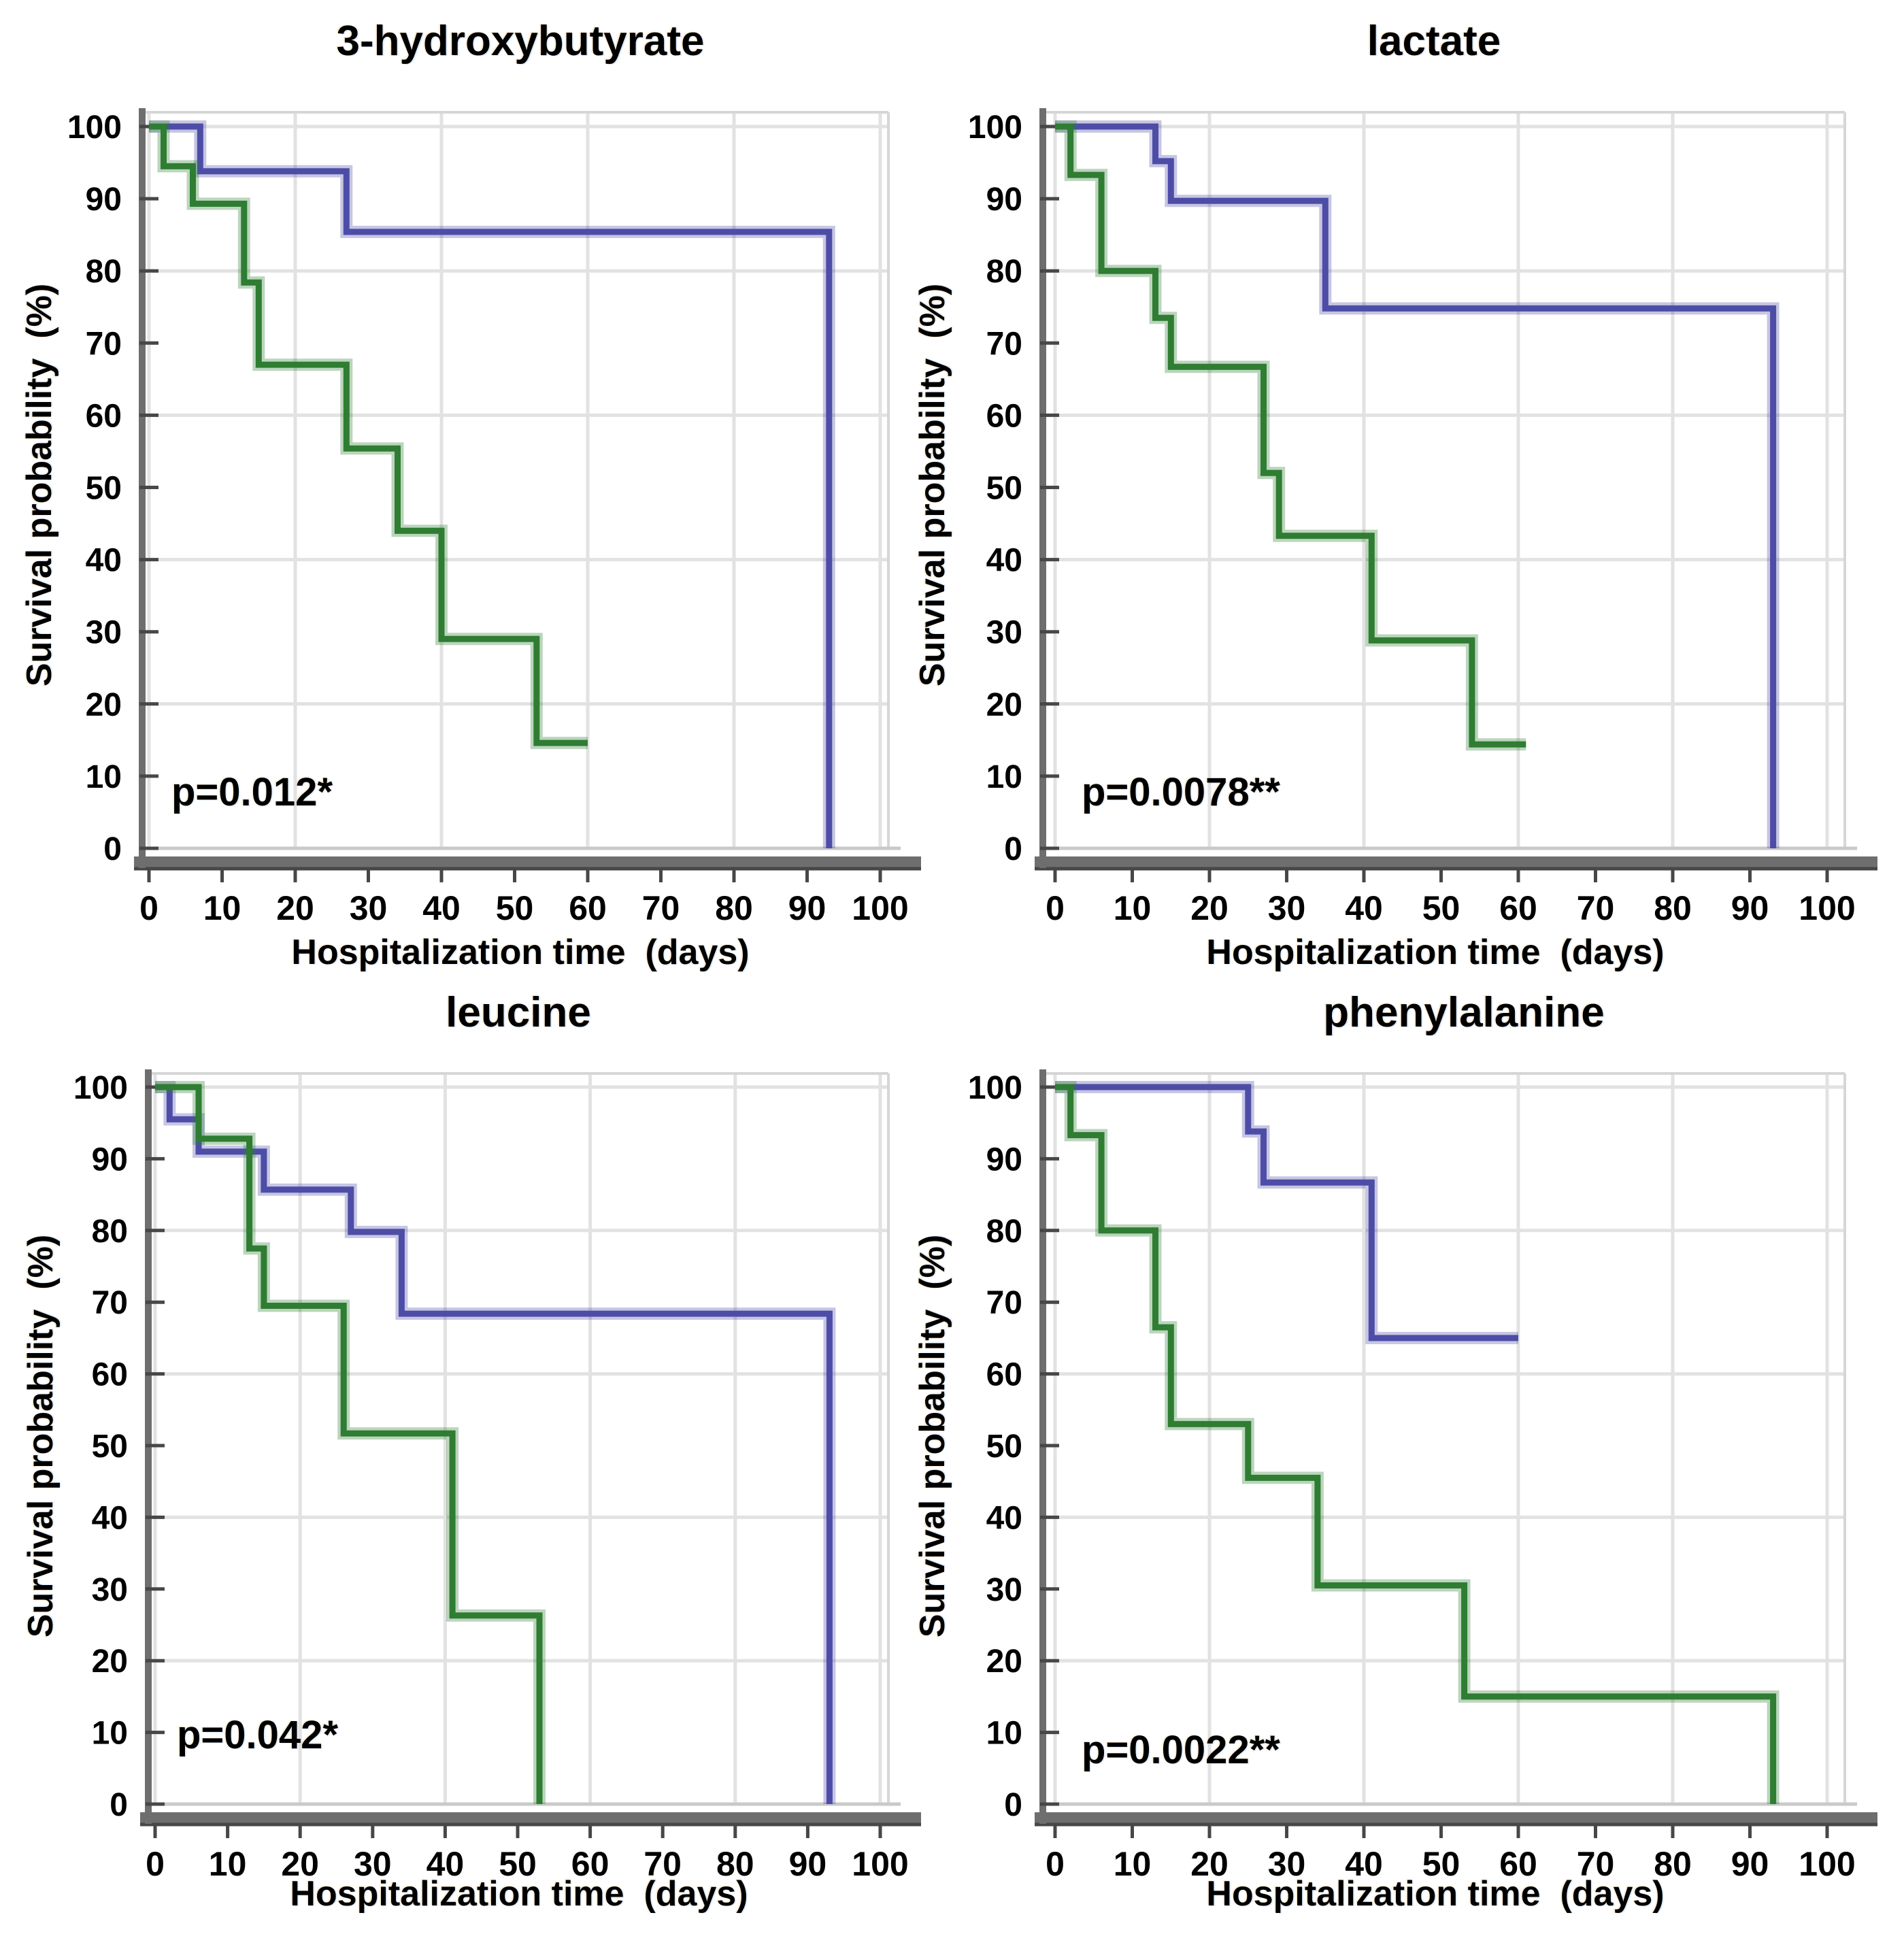 This screenshot has height=1949, width=1904. Describe the element at coordinates (258, 1735) in the screenshot. I see `p-value-label: p=0.042*` at that location.